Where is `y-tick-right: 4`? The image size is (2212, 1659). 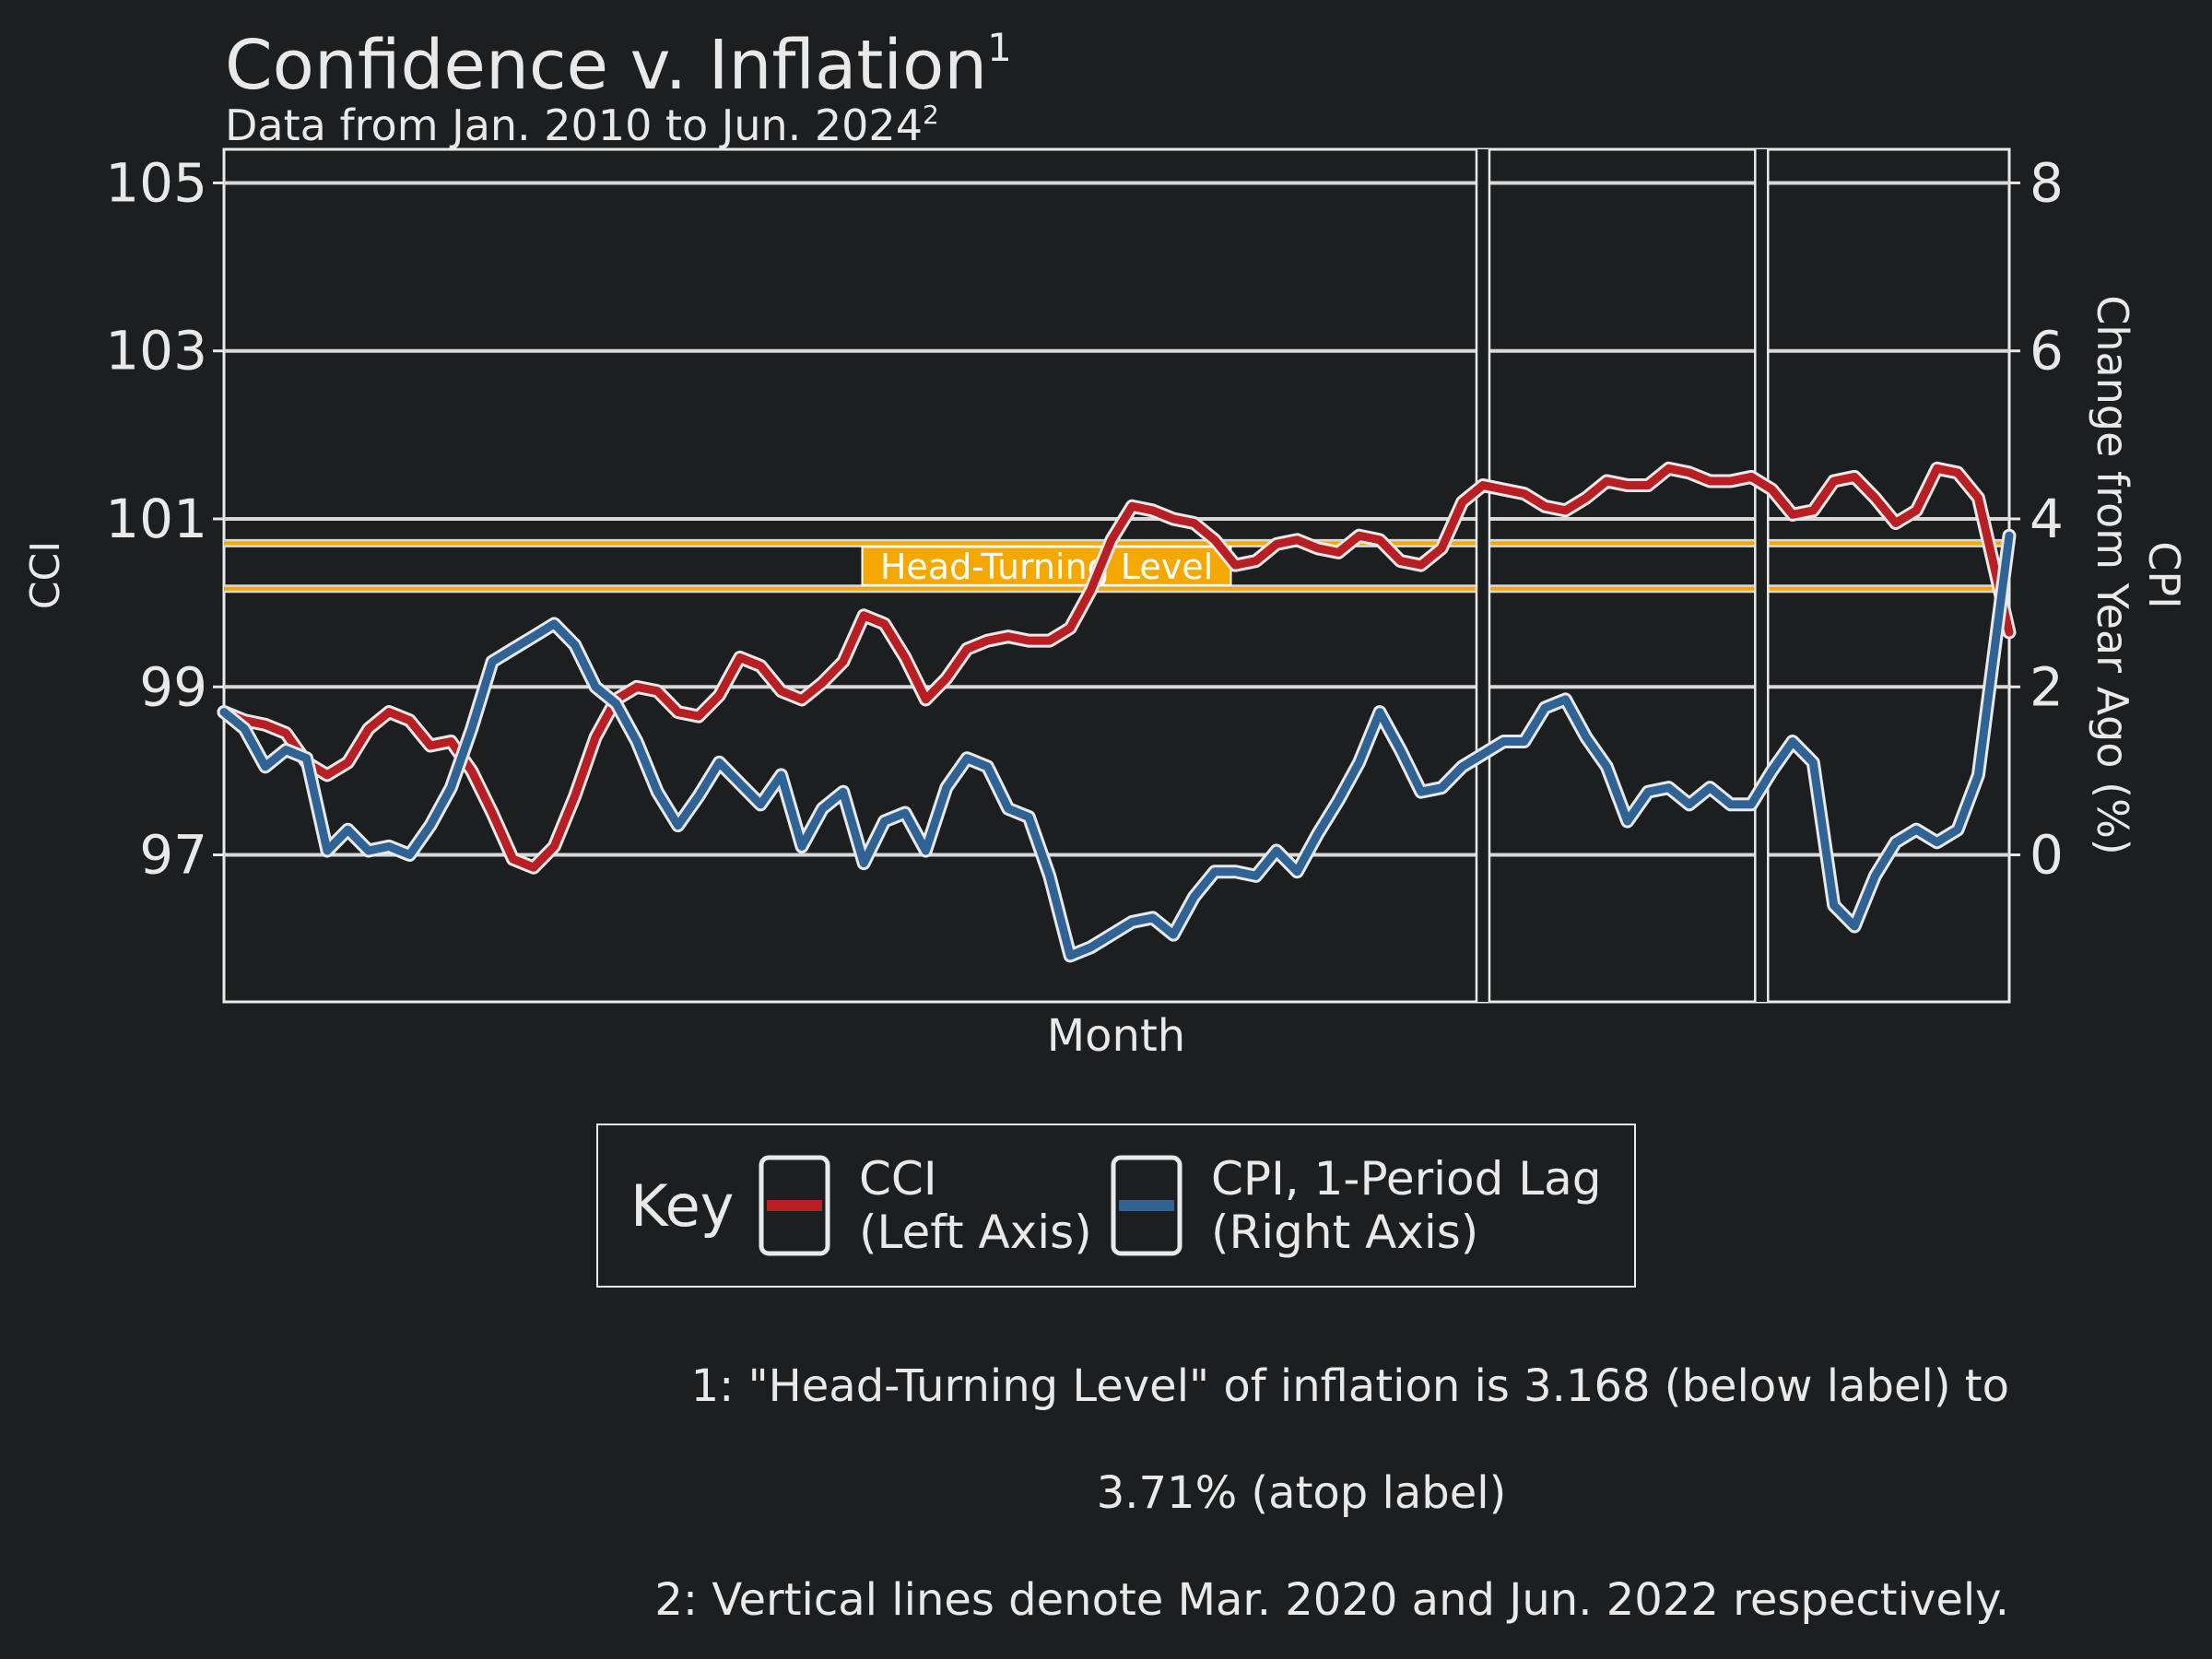
y-tick-right: 4 is located at coordinates (2047, 519).